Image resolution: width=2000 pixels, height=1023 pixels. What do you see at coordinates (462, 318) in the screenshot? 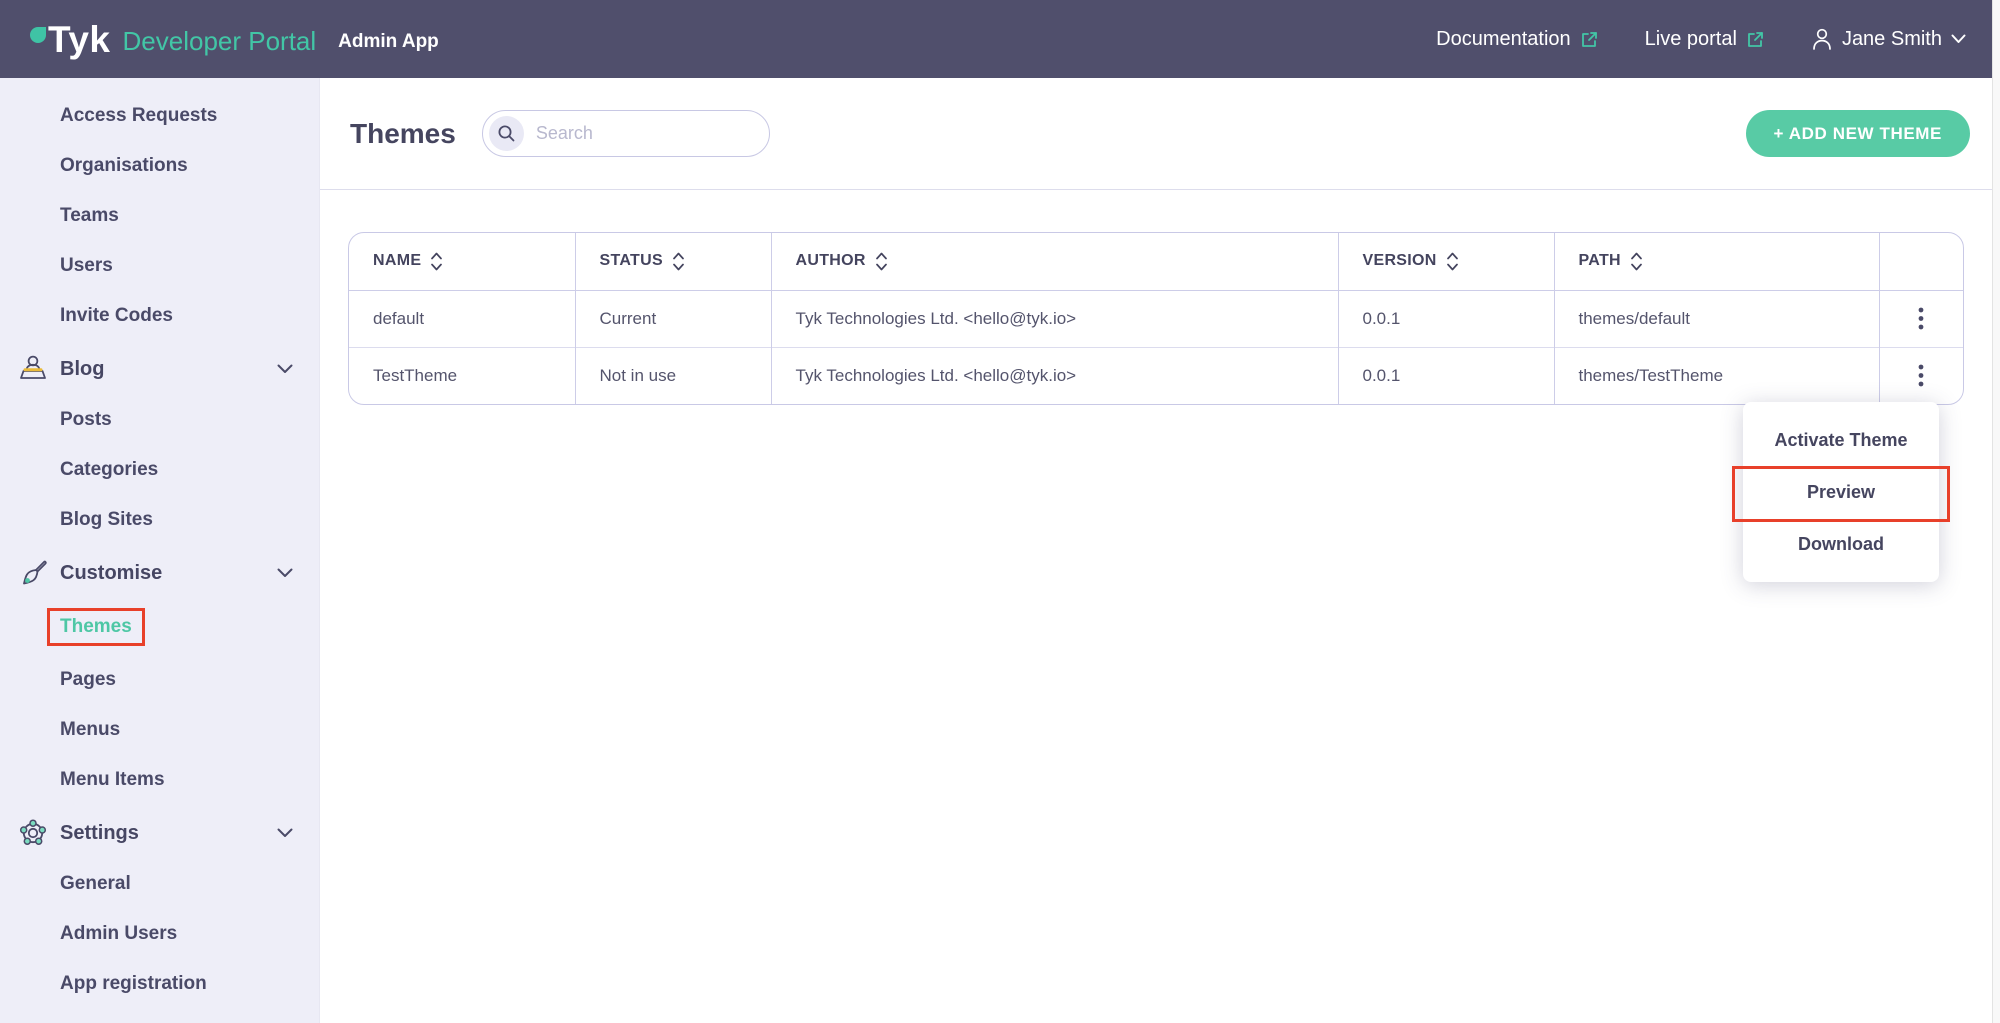
I see `cell-name: default` at bounding box center [462, 318].